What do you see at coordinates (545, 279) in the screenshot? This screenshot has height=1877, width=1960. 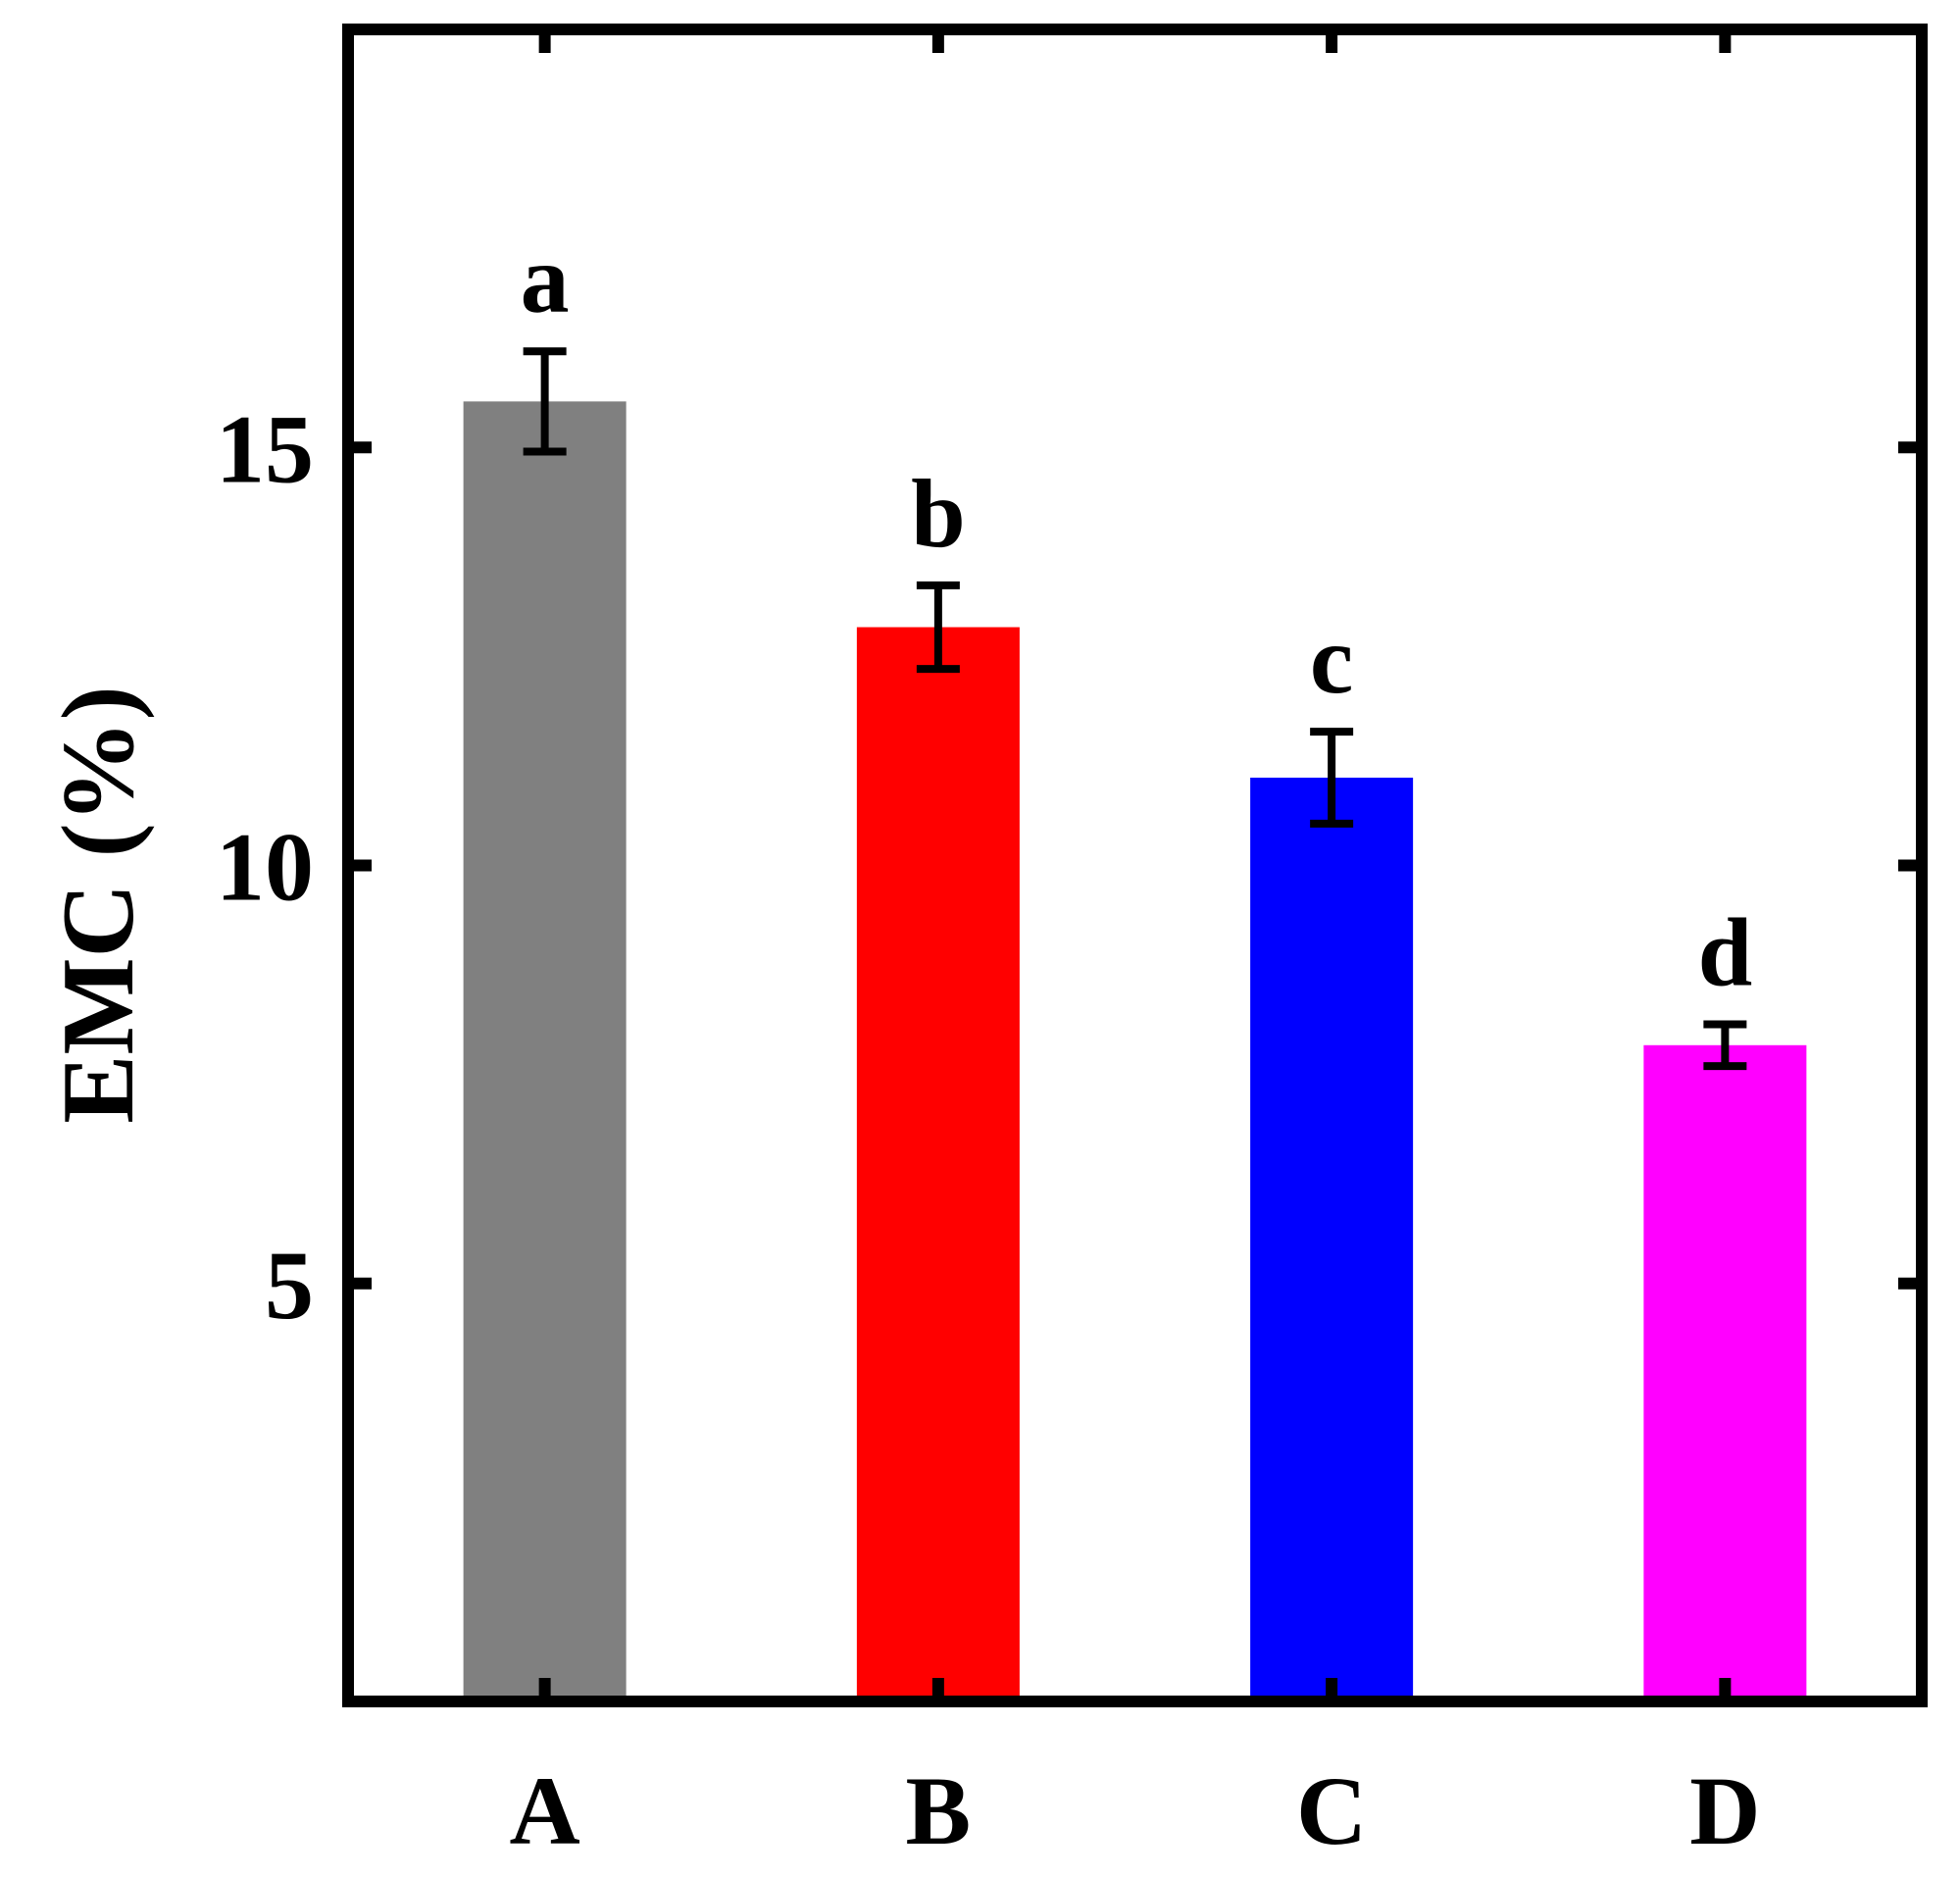 I see `significance-letter-a: a` at bounding box center [545, 279].